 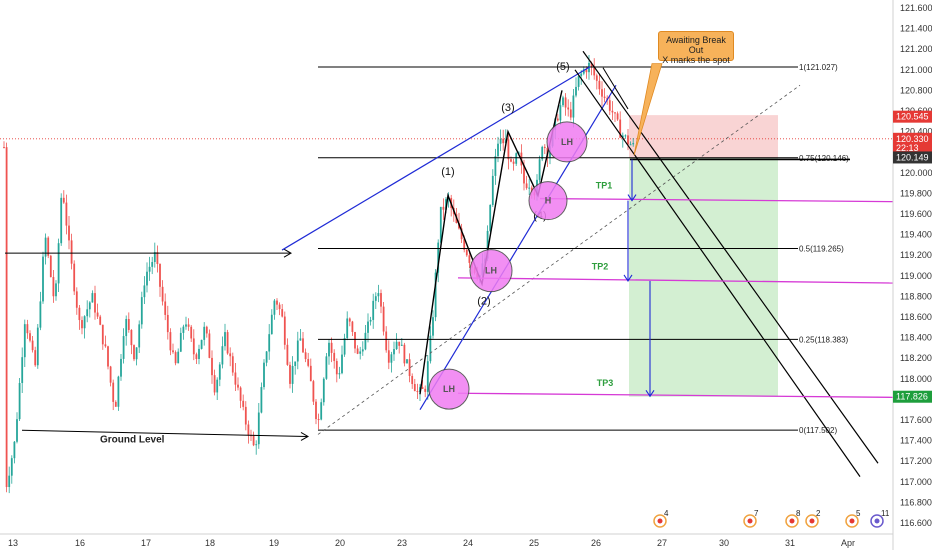 What do you see at coordinates (724, 543) in the screenshot?
I see `time-tick-label: 30` at bounding box center [724, 543].